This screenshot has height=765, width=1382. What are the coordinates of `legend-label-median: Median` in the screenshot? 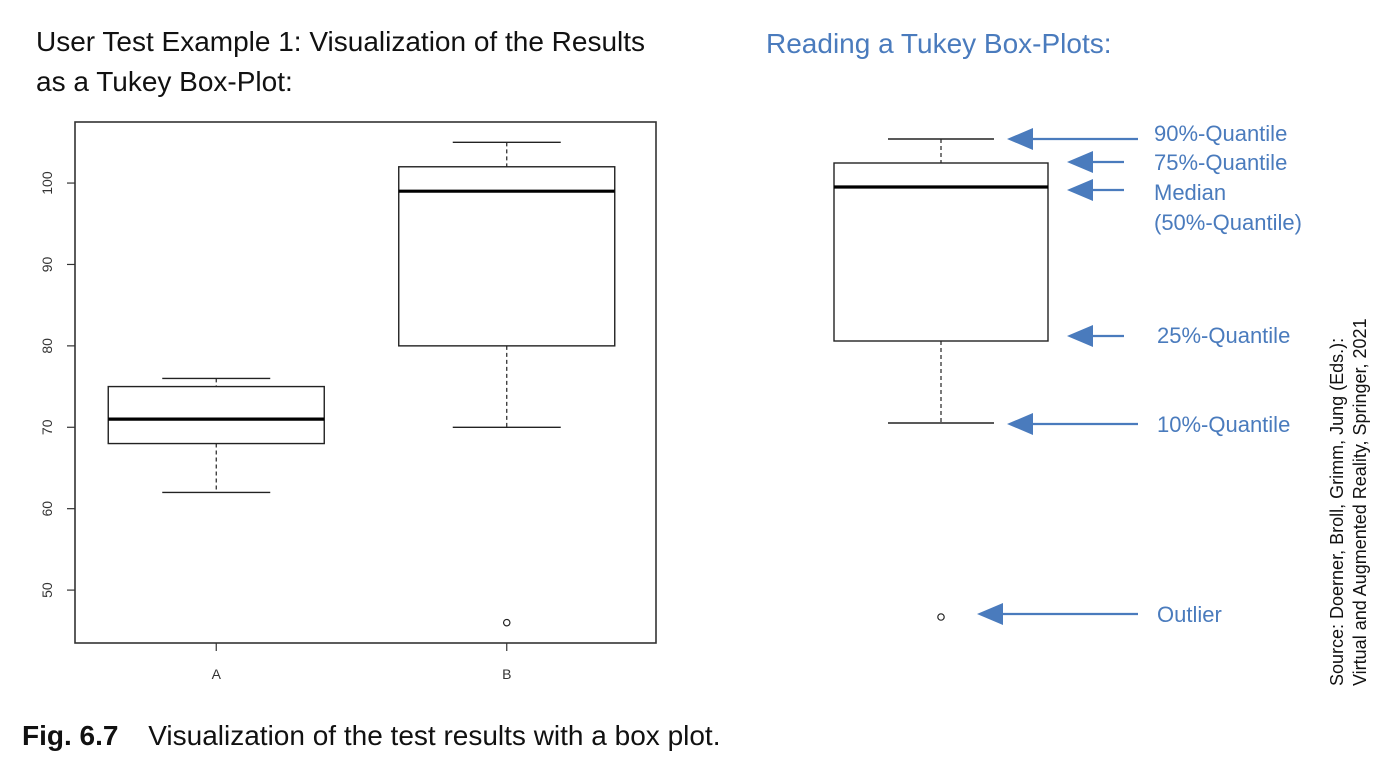 It's located at (1190, 192).